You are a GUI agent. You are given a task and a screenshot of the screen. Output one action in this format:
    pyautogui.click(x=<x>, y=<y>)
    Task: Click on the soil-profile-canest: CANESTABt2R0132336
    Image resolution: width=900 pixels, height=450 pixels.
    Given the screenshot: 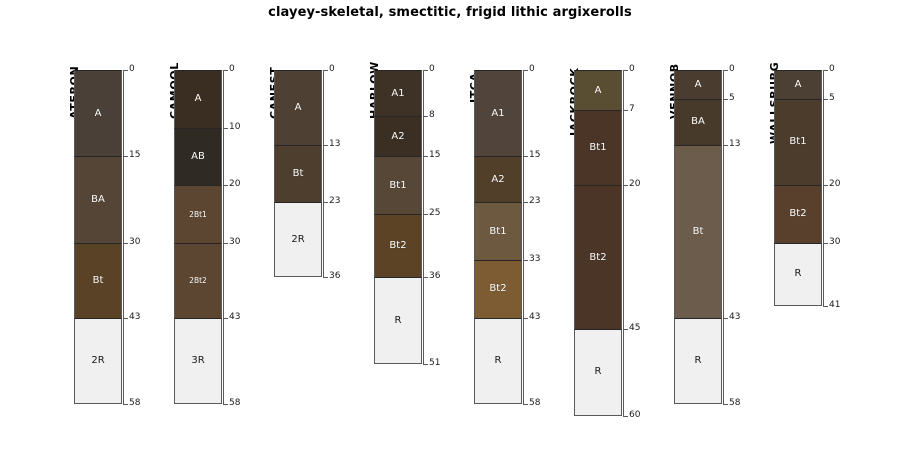 What is the action you would take?
    pyautogui.click(x=304, y=225)
    